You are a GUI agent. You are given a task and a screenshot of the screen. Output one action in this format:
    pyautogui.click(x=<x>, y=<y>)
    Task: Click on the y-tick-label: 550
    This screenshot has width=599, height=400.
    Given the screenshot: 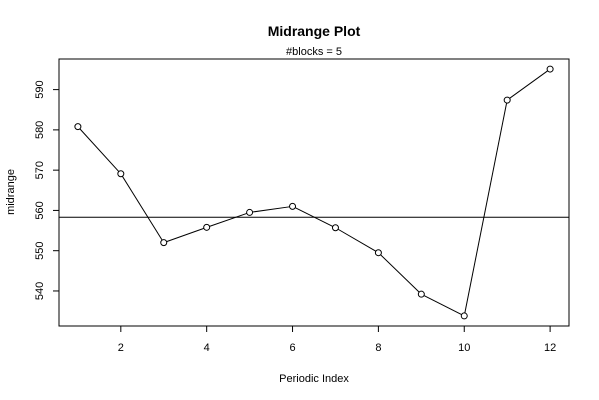 What is the action you would take?
    pyautogui.click(x=40, y=251)
    